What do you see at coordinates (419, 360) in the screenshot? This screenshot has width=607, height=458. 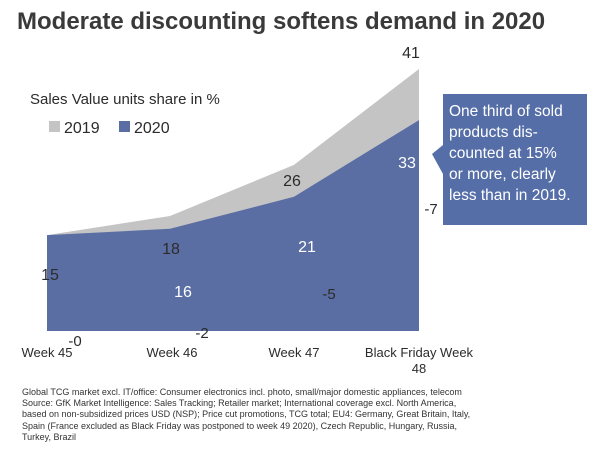 I see `x-tick-label: Black Friday Week 48` at bounding box center [419, 360].